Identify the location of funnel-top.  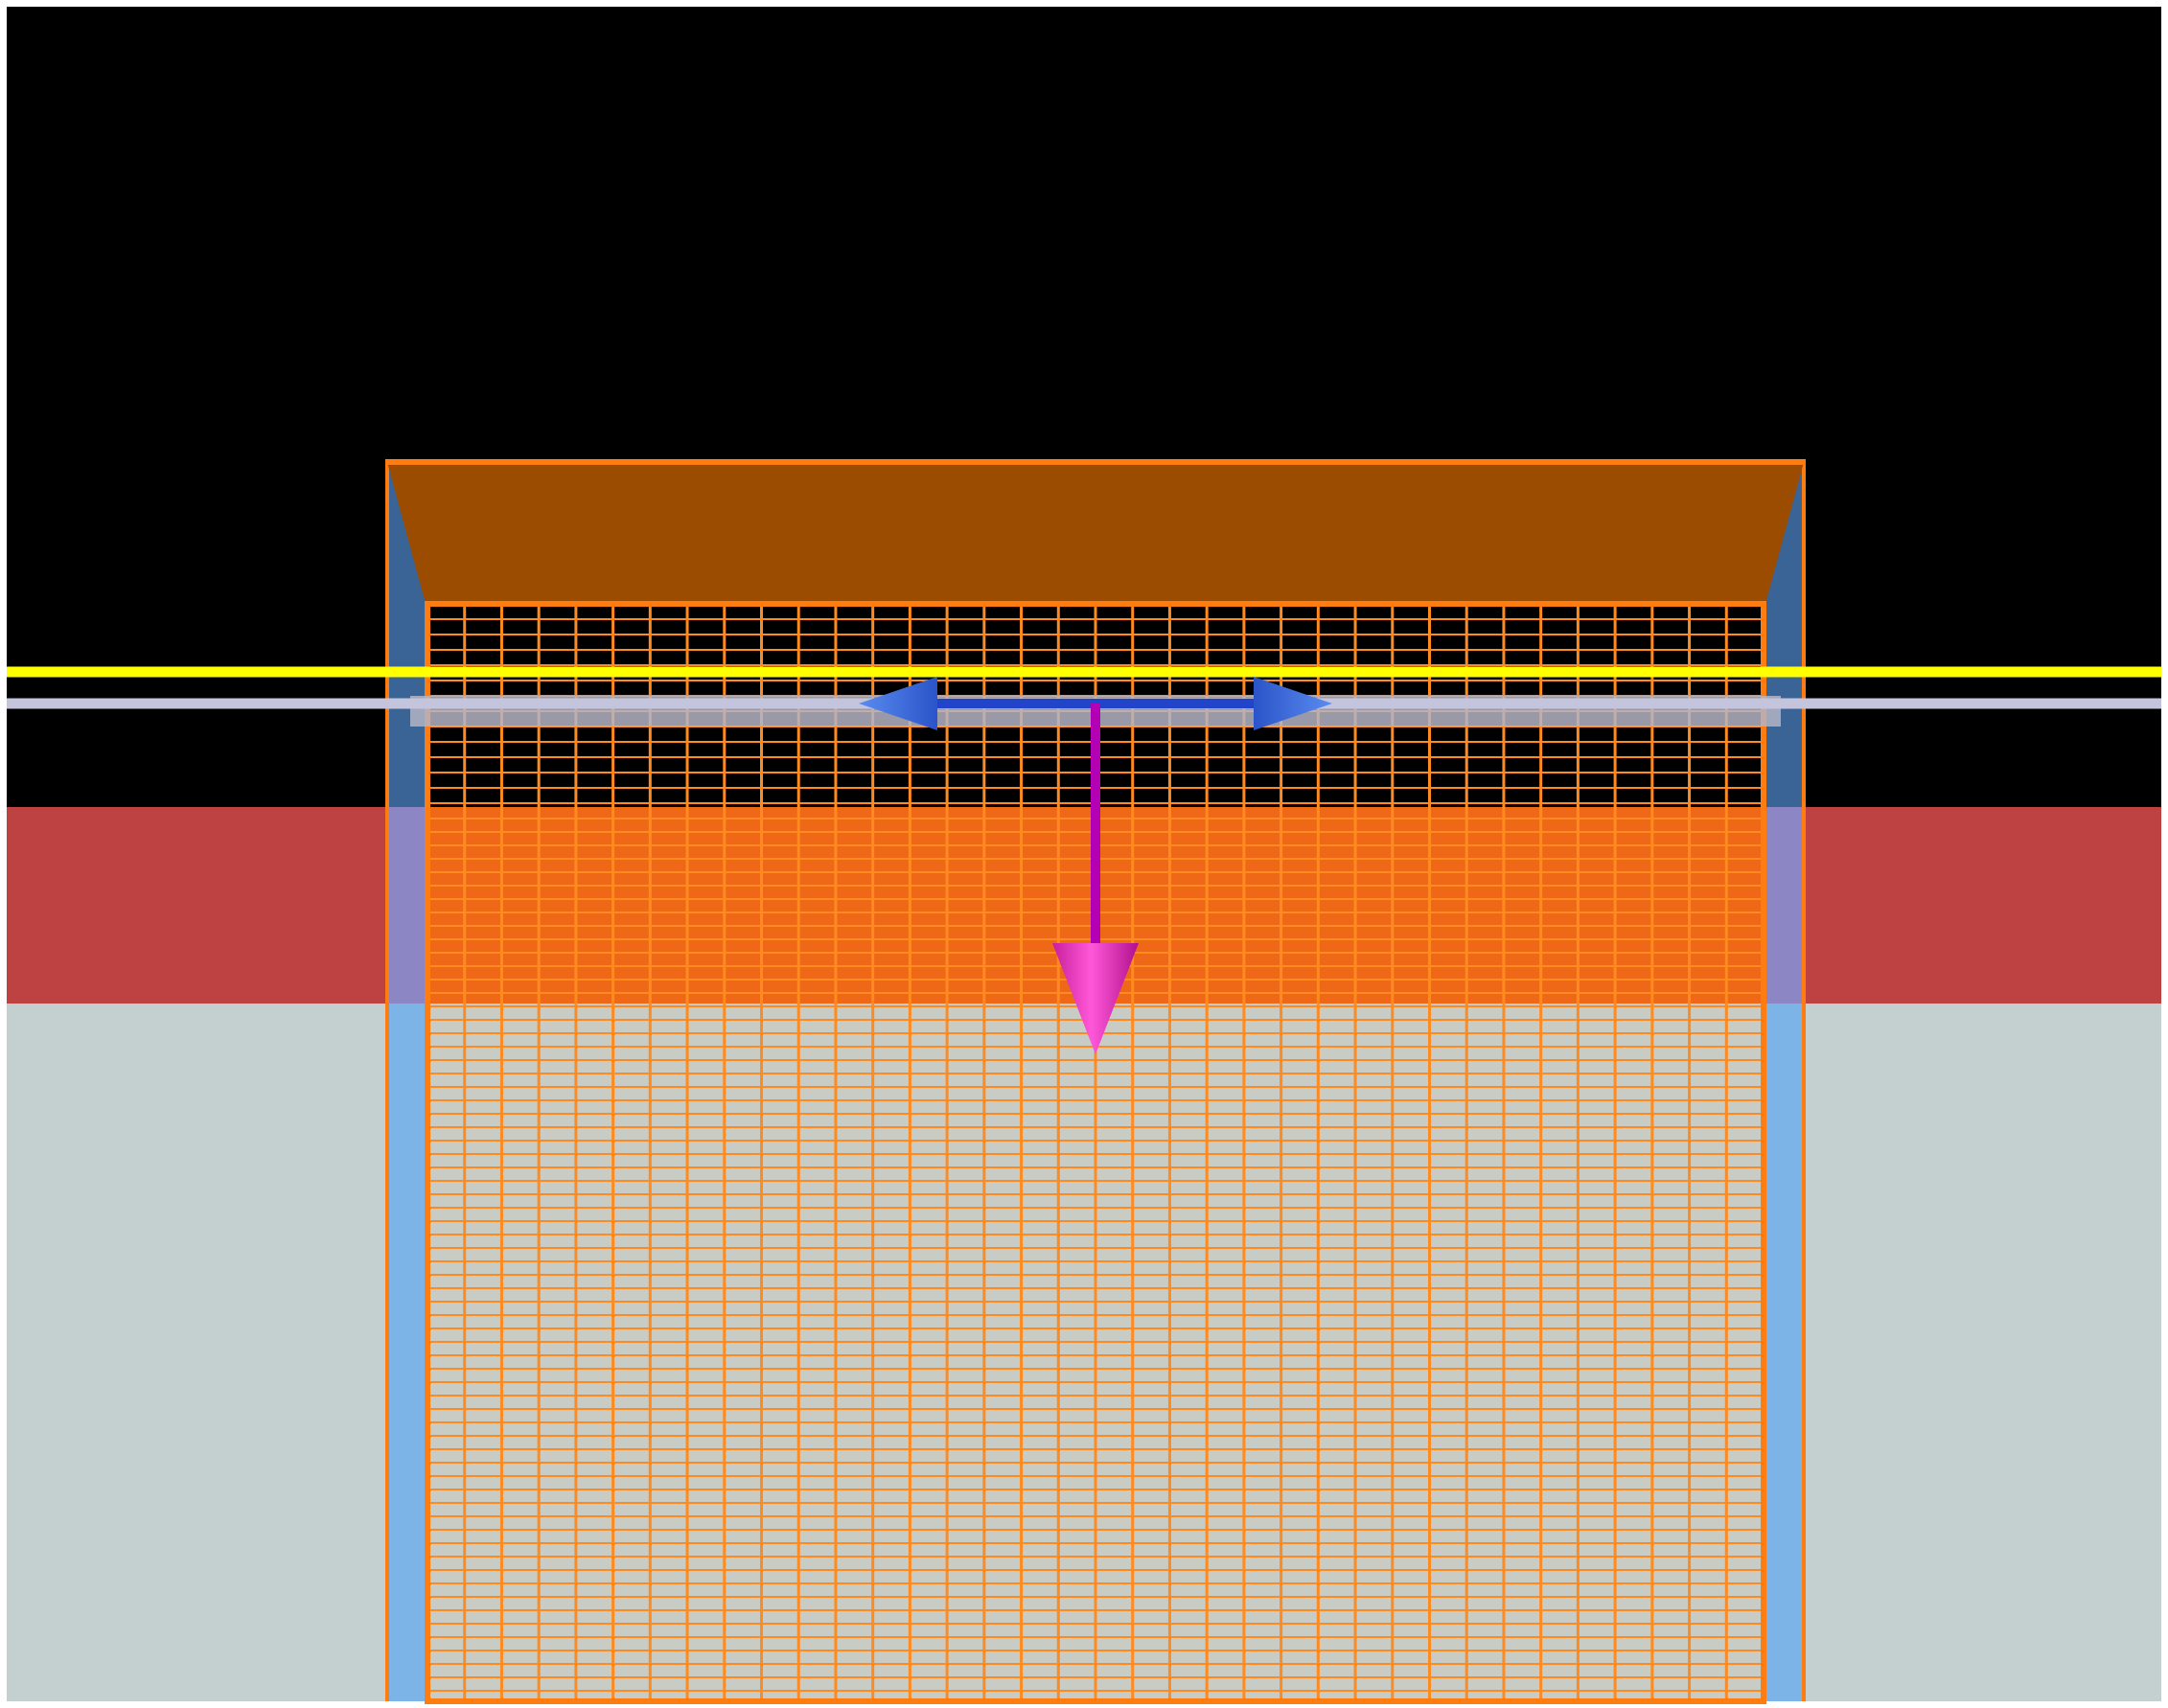
(1095, 533).